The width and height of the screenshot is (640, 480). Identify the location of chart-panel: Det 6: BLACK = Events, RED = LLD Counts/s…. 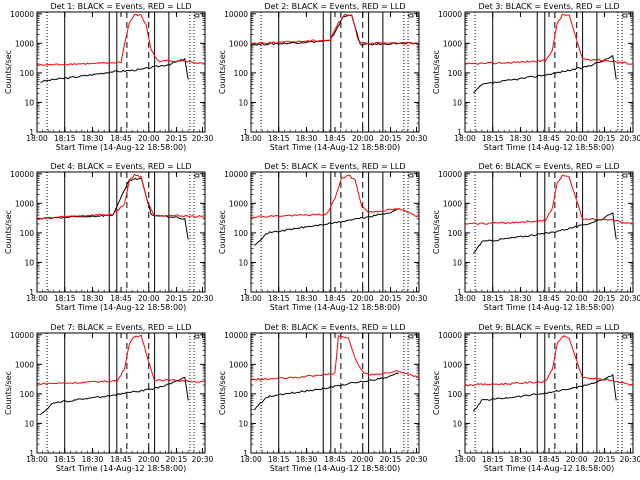
(536, 237).